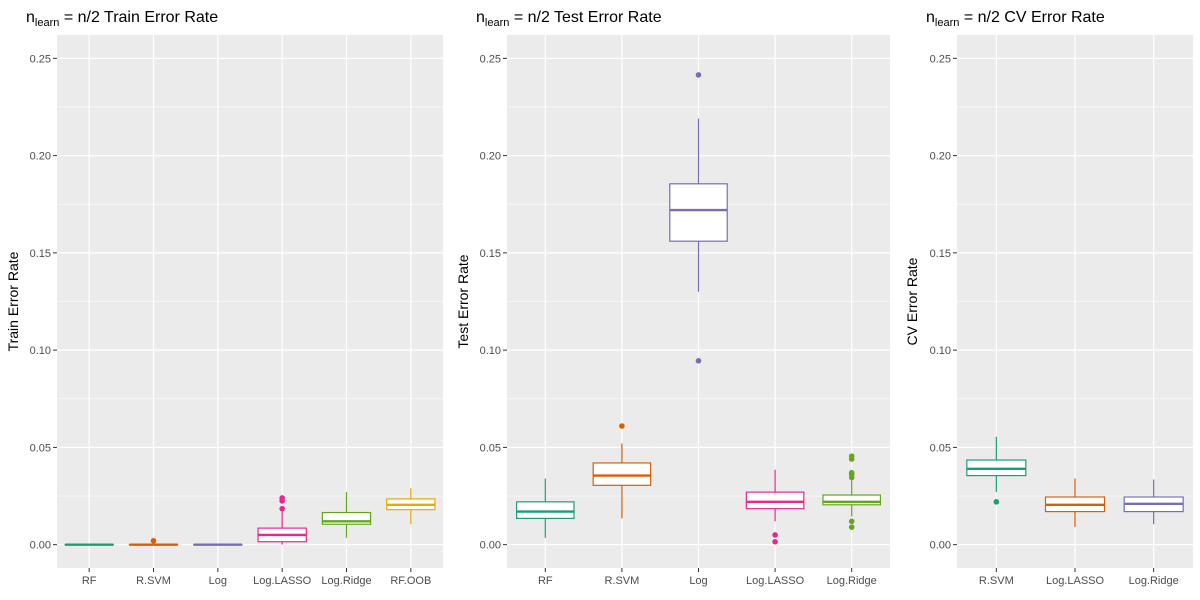 This screenshot has height=600, width=1200. Describe the element at coordinates (411, 506) in the screenshot. I see `box-rf-oob` at that location.